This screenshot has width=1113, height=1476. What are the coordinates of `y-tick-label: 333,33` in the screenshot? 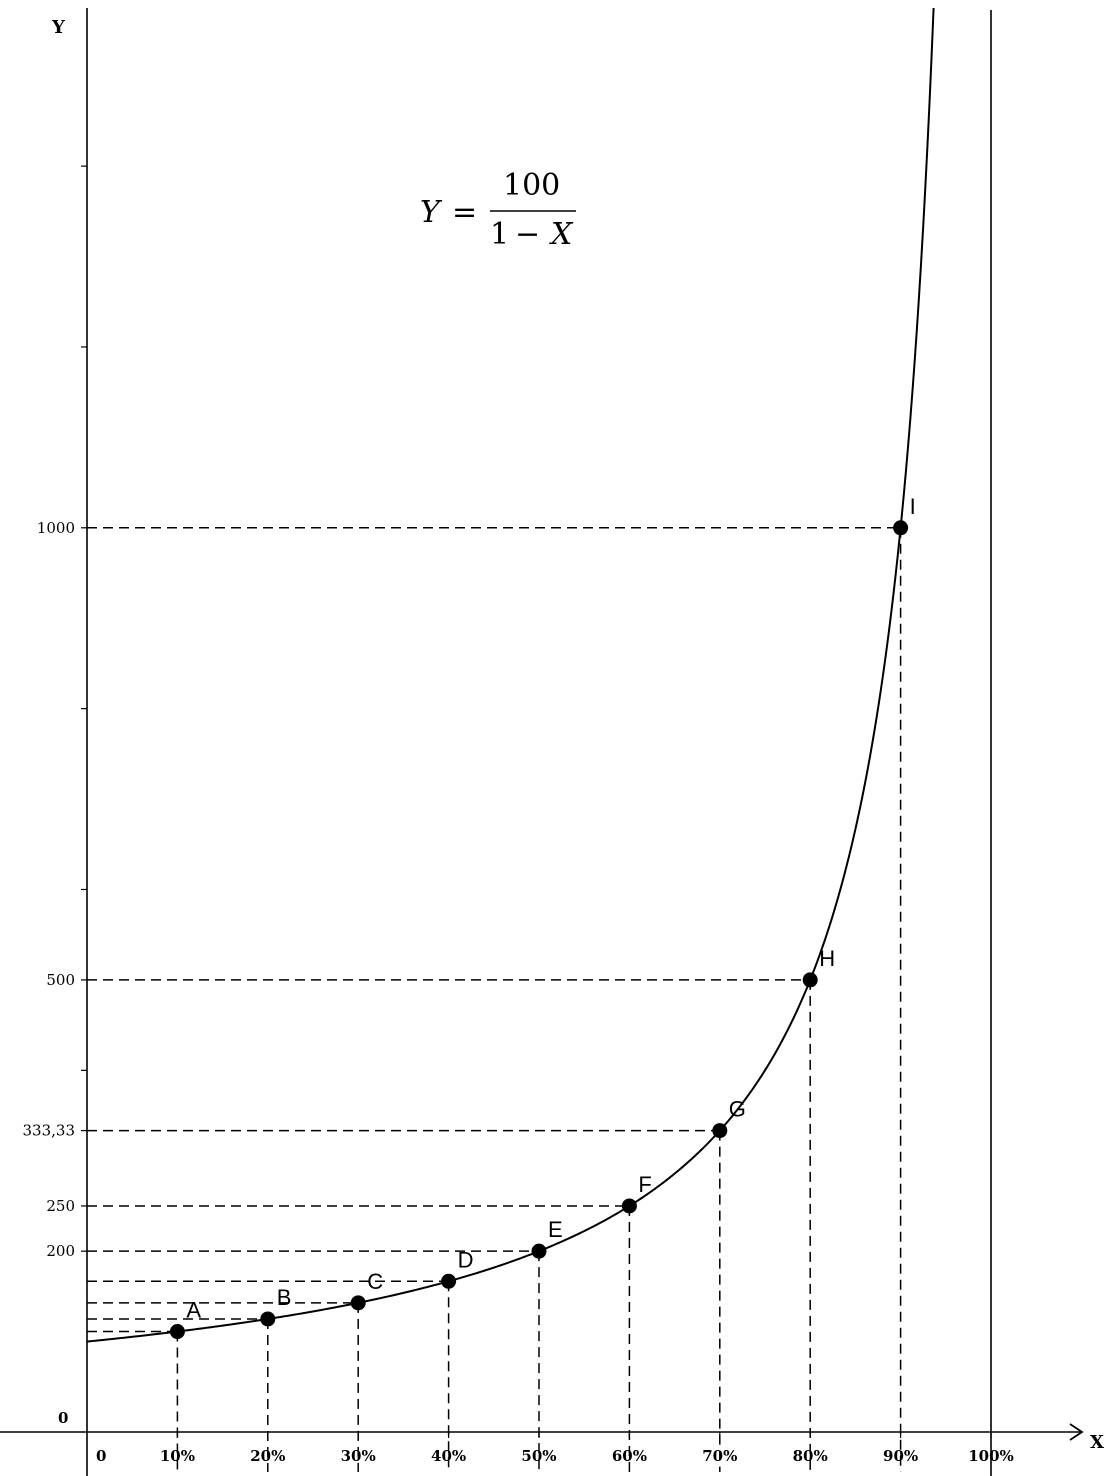 It's located at (49, 1131).